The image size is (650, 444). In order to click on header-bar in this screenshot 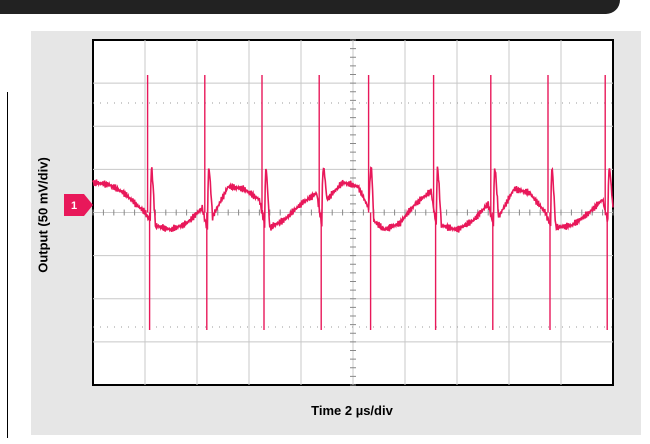, I will do `click(310, 7)`.